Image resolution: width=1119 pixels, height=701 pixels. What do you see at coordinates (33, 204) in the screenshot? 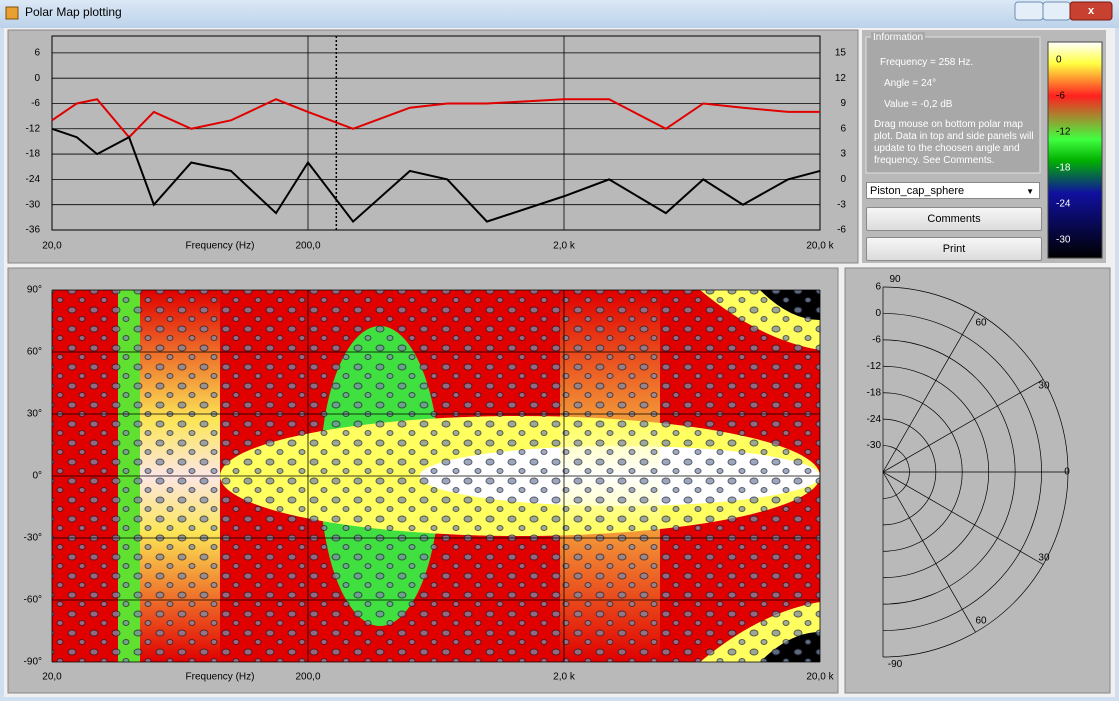
I see `y-tick-label: -30` at bounding box center [33, 204].